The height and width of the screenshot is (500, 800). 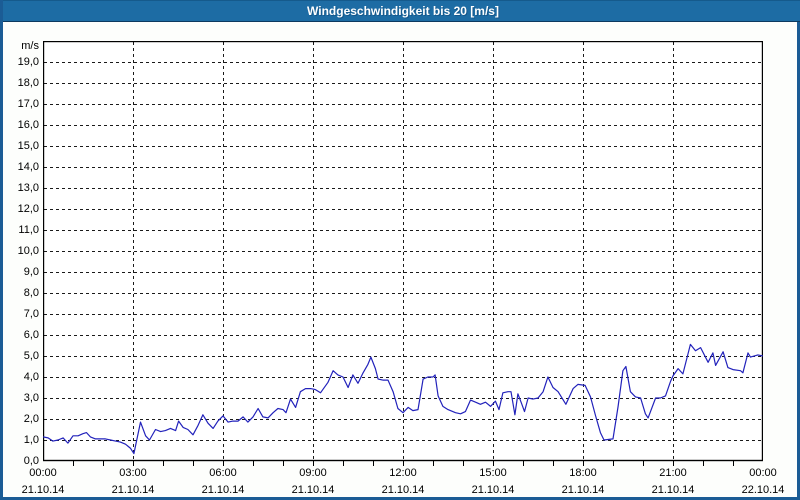 What do you see at coordinates (31, 335) in the screenshot?
I see `y-axis-tick-label: 6,0` at bounding box center [31, 335].